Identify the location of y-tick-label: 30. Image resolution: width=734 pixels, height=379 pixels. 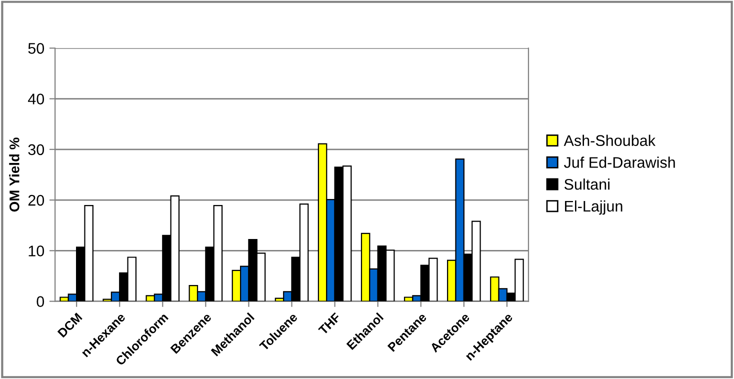
(36, 150).